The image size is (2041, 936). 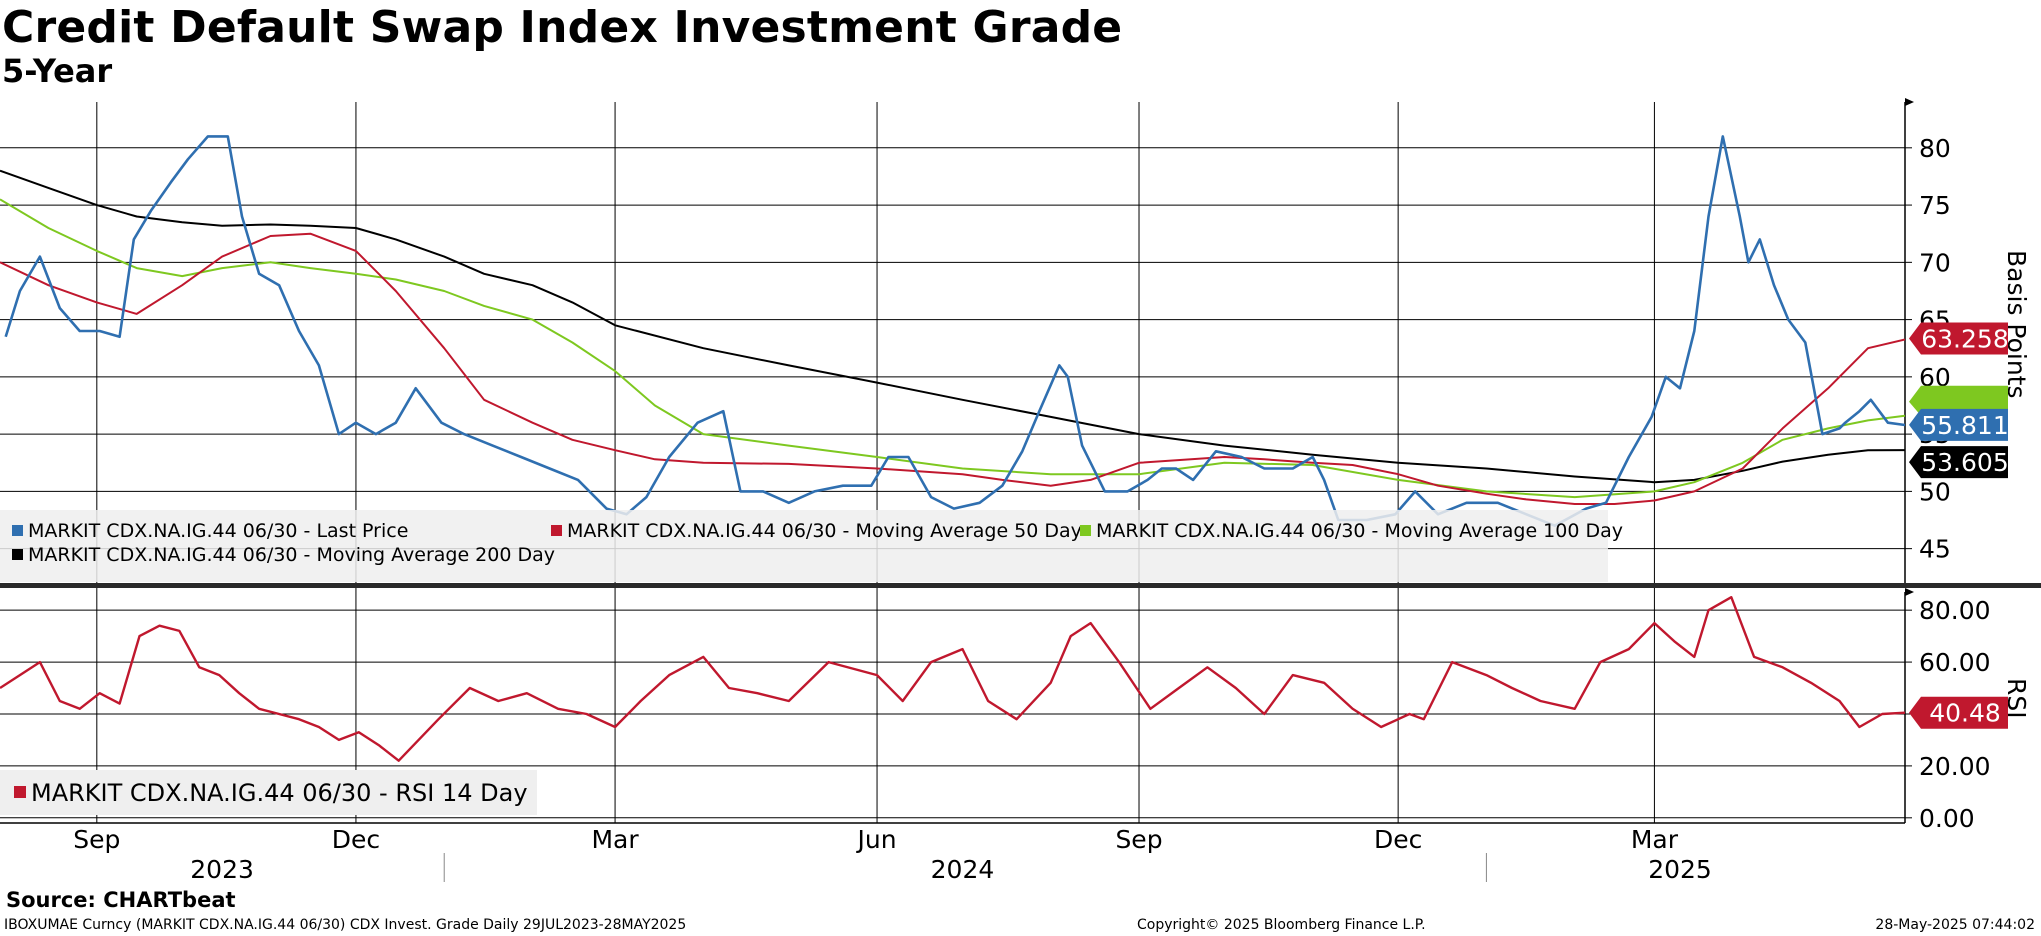 What do you see at coordinates (1958, 400) in the screenshot?
I see `ma100-value-tag` at bounding box center [1958, 400].